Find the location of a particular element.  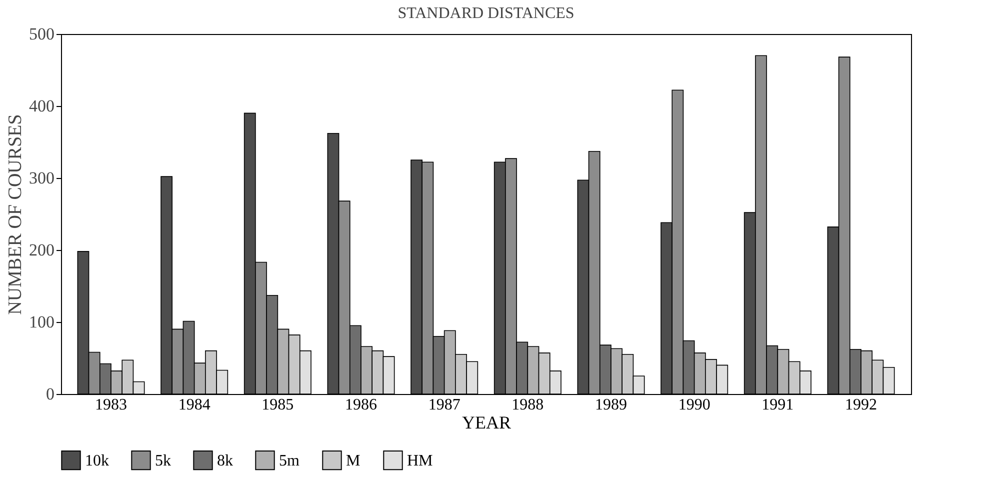

x-tick-label: 1991 is located at coordinates (778, 405).